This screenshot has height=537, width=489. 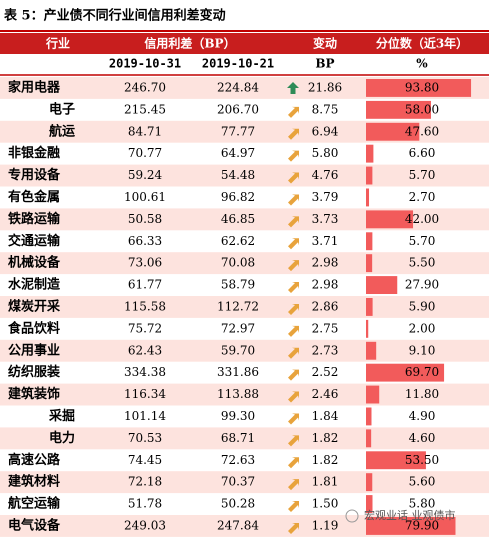 I want to click on percentile: 2.70, so click(x=422, y=197).